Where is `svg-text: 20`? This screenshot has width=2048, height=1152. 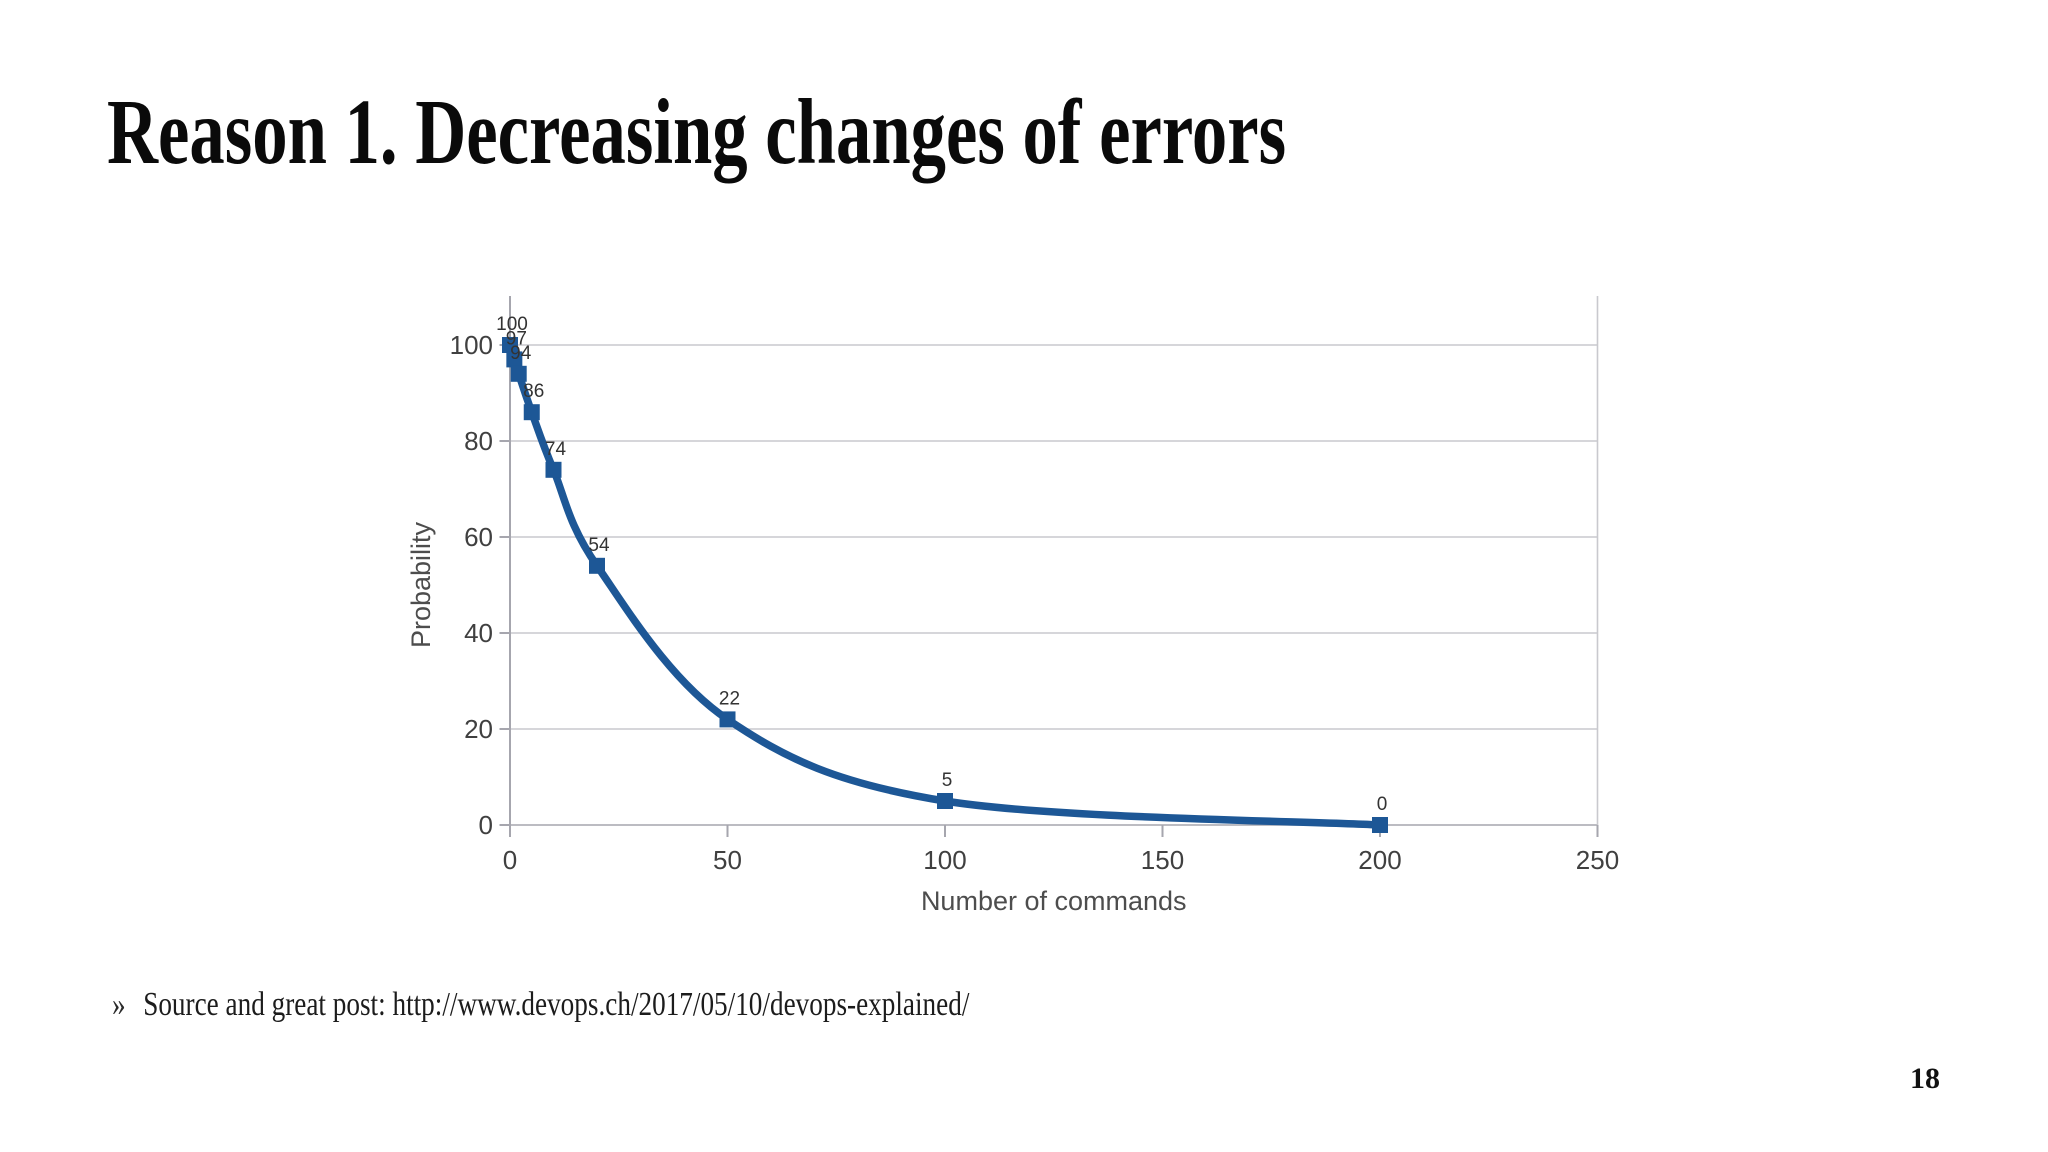 svg-text: 20 is located at coordinates (478, 729).